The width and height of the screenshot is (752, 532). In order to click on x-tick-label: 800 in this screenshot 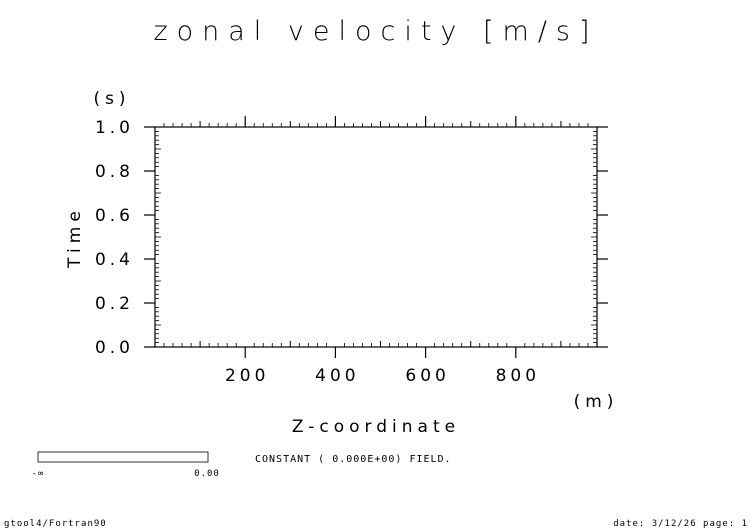, I will do `click(518, 376)`.